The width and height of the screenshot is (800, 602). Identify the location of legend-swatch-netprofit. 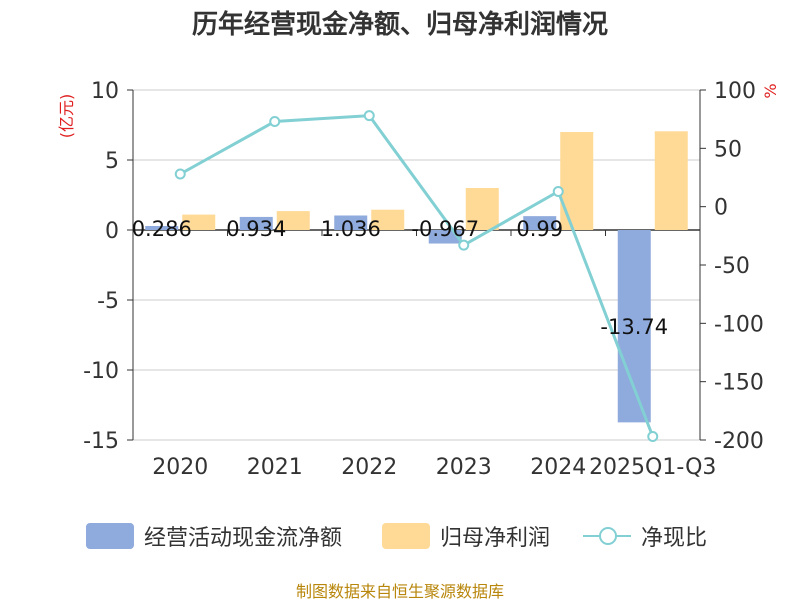
(406, 536).